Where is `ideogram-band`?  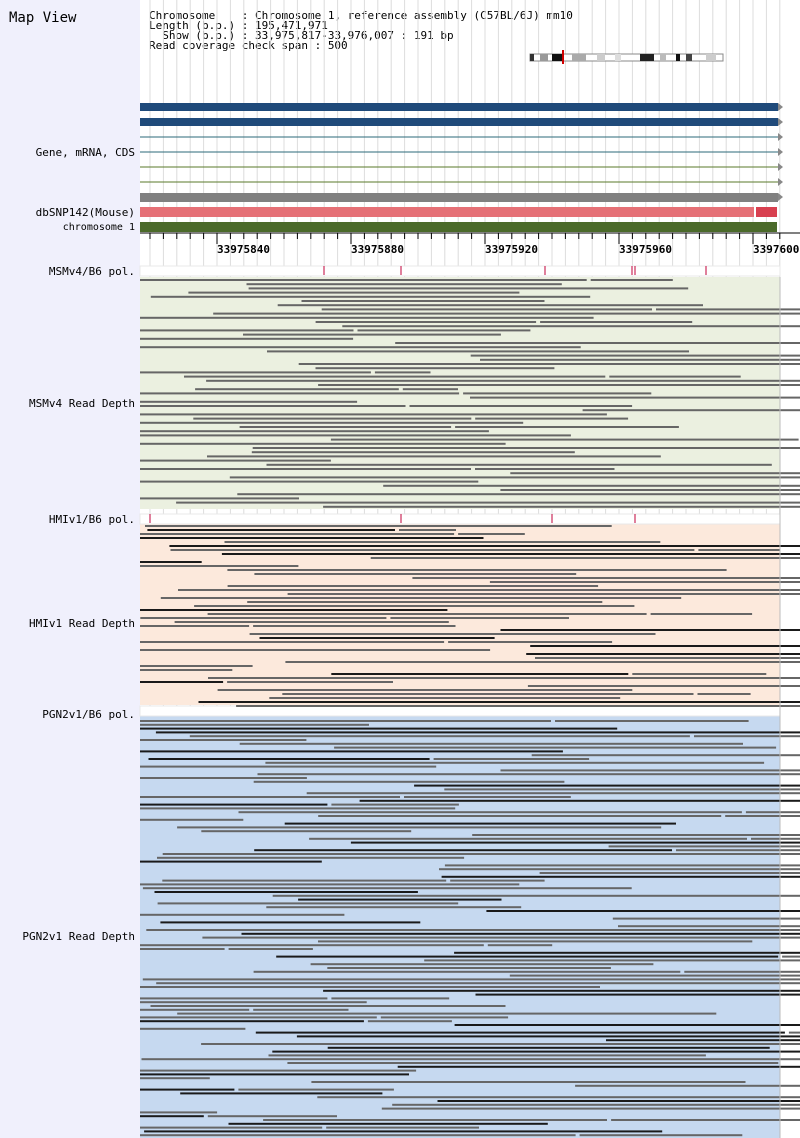
ideogram-band is located at coordinates (618, 57).